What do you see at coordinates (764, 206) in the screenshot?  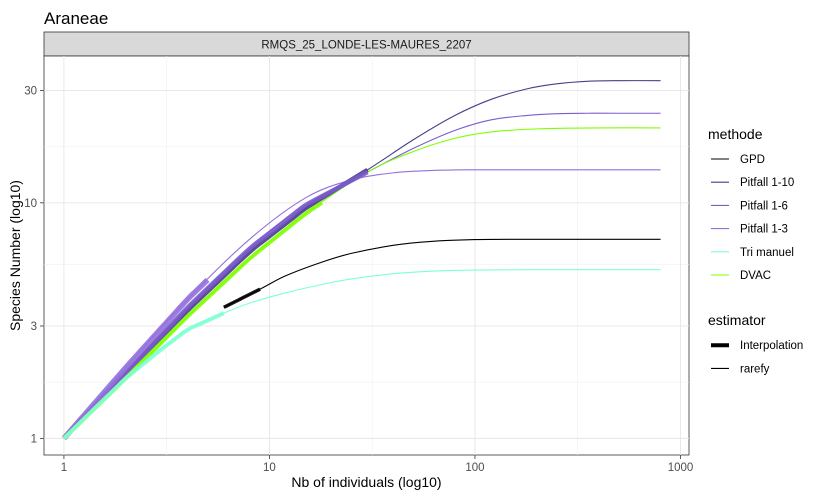 I see `legend-entry: Pitfall 1-6` at bounding box center [764, 206].